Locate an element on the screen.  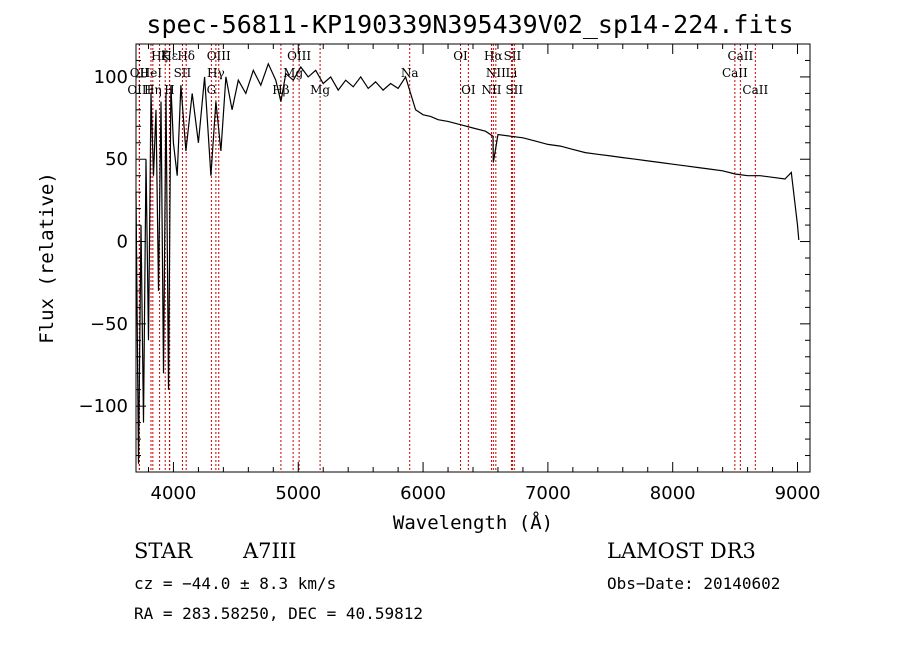
x-tick-label: 4000 is located at coordinates (174, 493).